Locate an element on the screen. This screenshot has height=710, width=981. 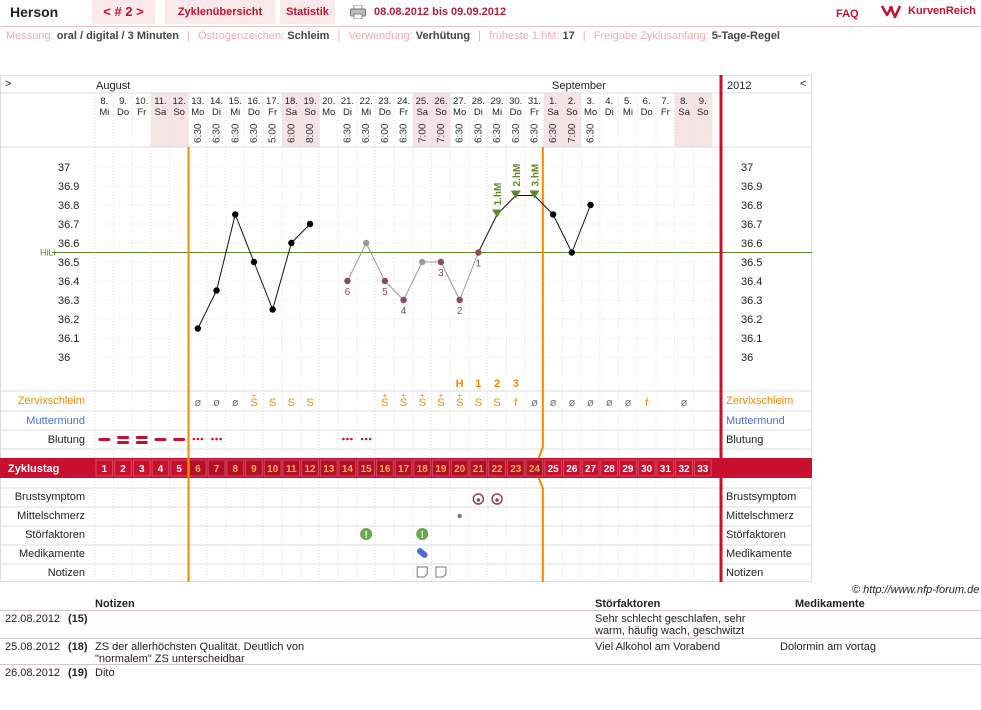
meds-header: Medikamente is located at coordinates (830, 604).